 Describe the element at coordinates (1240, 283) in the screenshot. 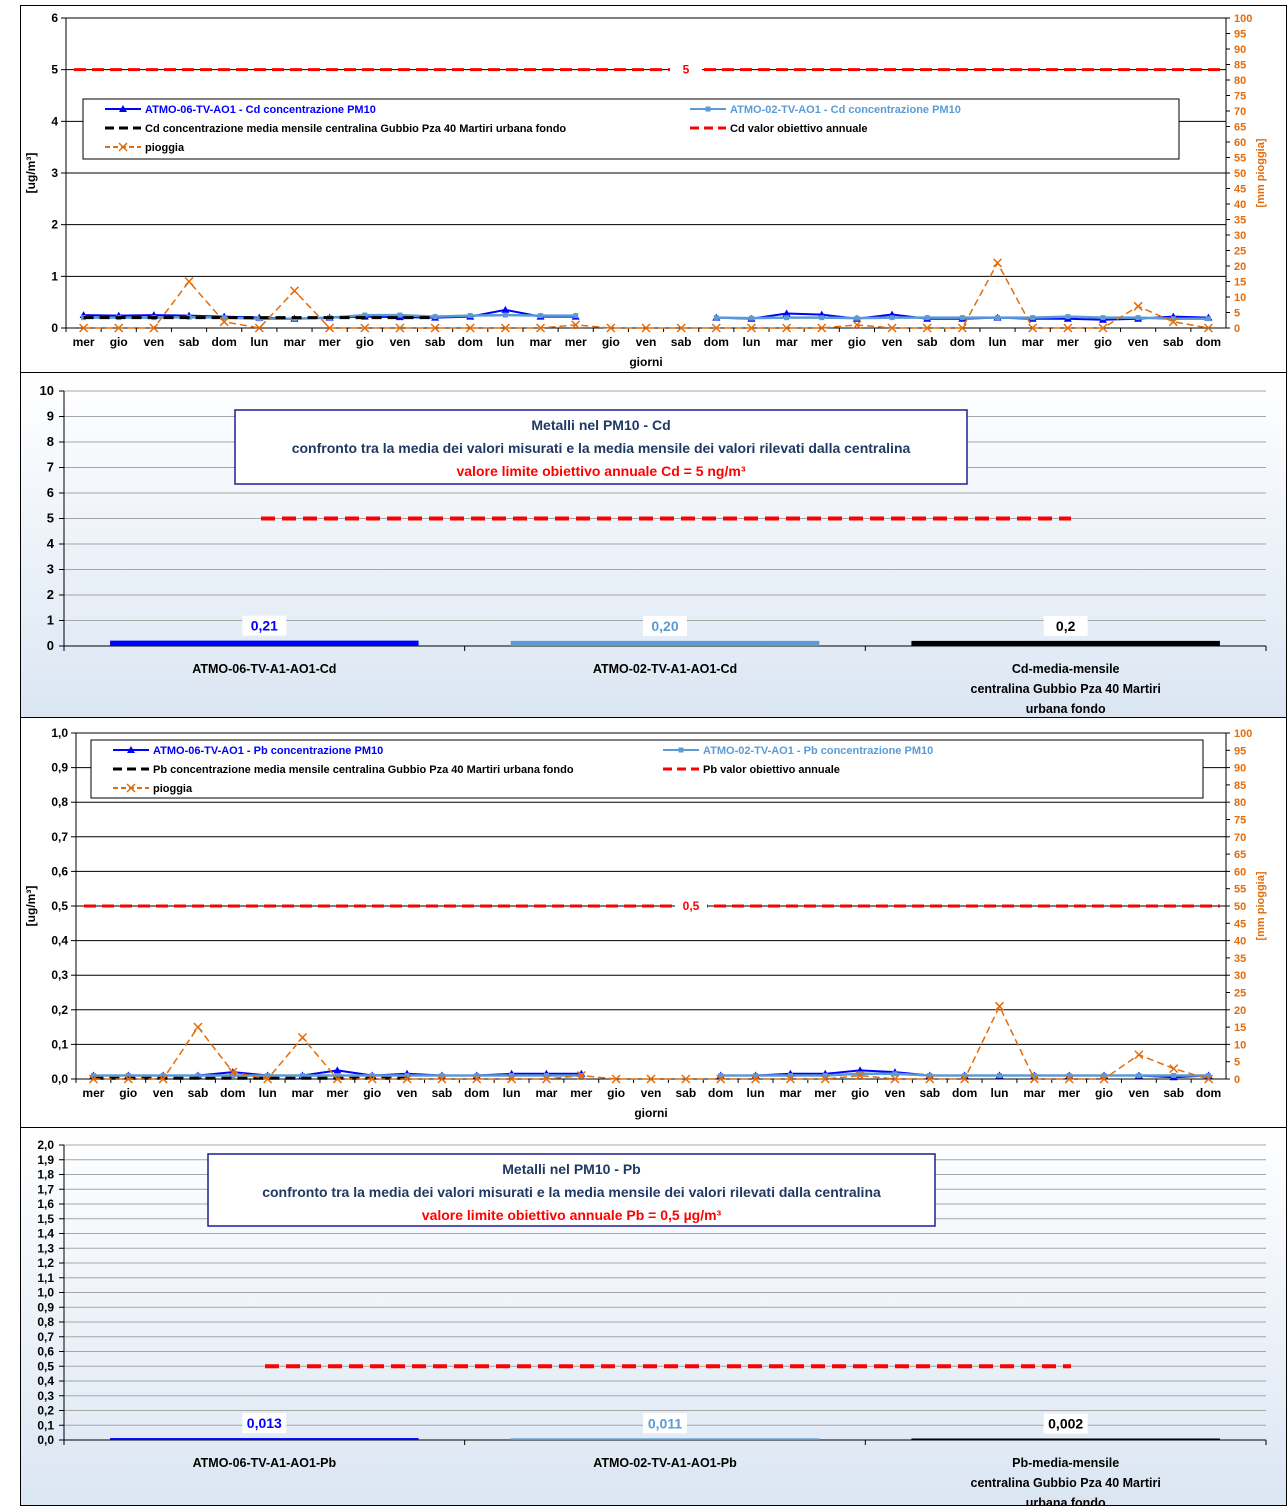

I see `cd-line-y2-tick-label: 15` at that location.